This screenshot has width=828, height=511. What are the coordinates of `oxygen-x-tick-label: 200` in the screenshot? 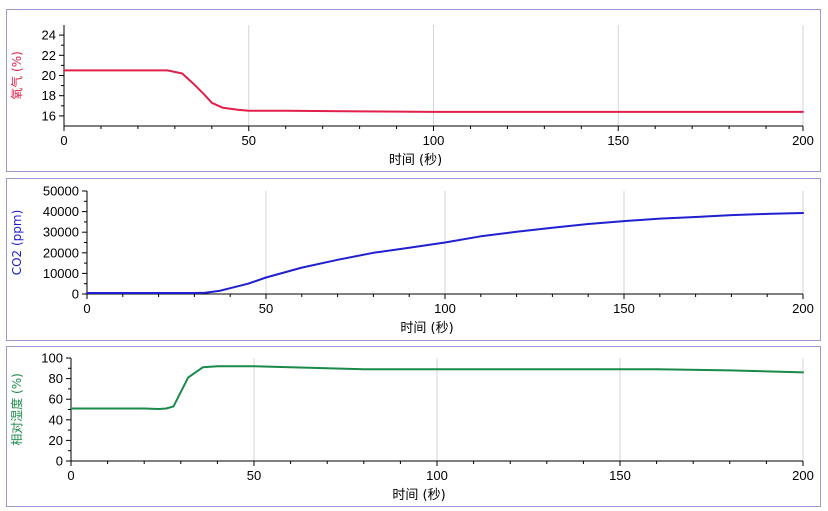 It's located at (803, 140).